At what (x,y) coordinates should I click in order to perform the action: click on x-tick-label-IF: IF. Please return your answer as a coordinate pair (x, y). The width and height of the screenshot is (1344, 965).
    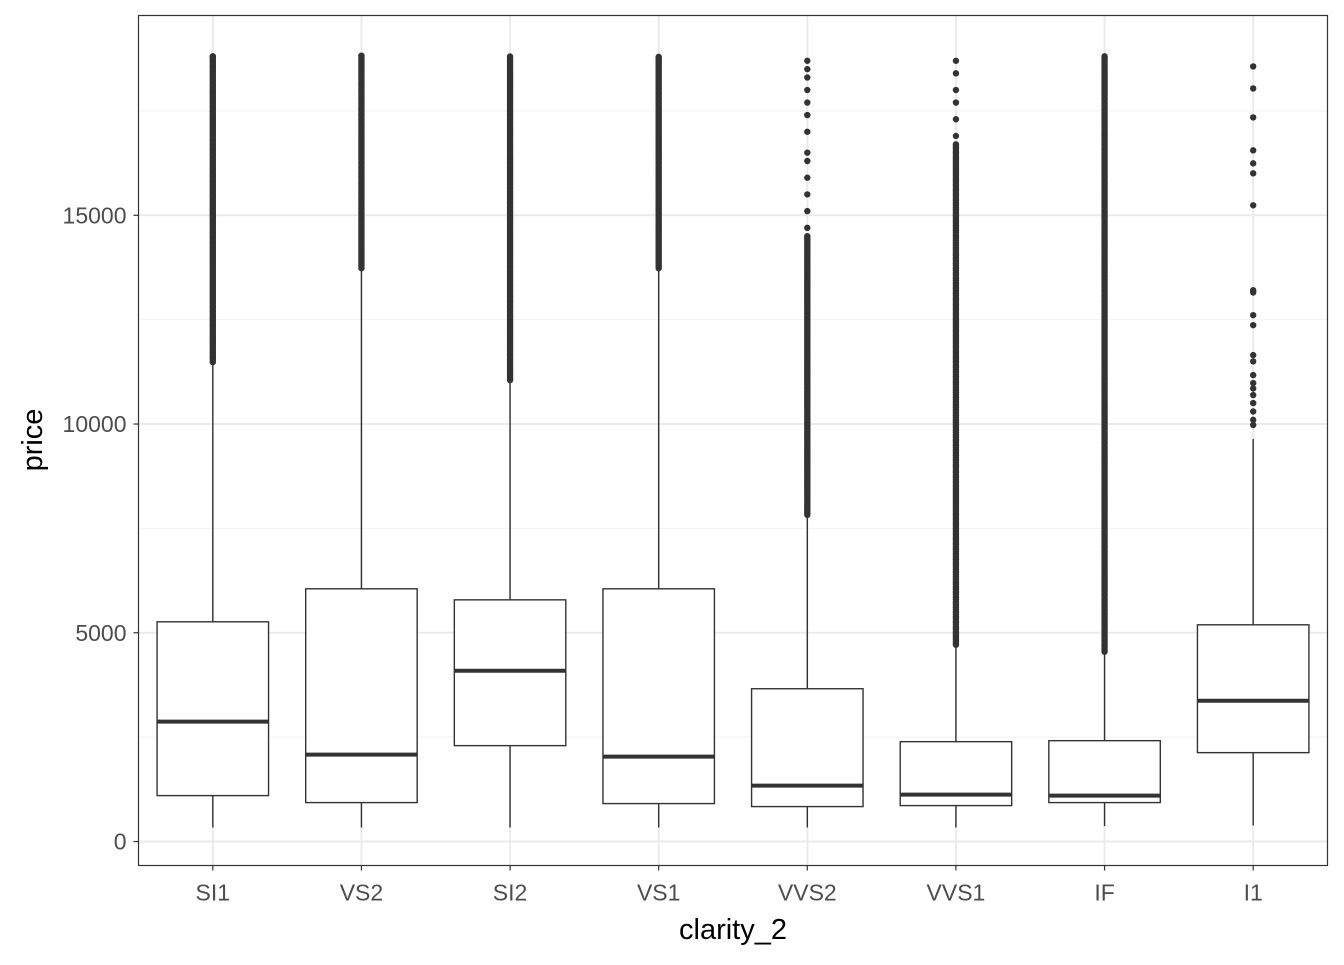
    Looking at the image, I should click on (1104, 893).